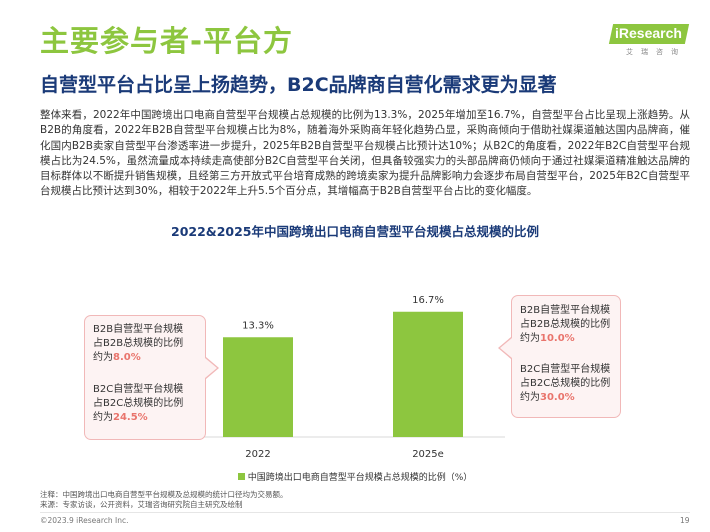 Image resolution: width=710 pixels, height=532 pixels. Describe the element at coordinates (298, 85) in the screenshot. I see `page-subtitle: 自营型平台占比呈上扬趋势，B2C品牌商自营化需求更为显著` at that location.